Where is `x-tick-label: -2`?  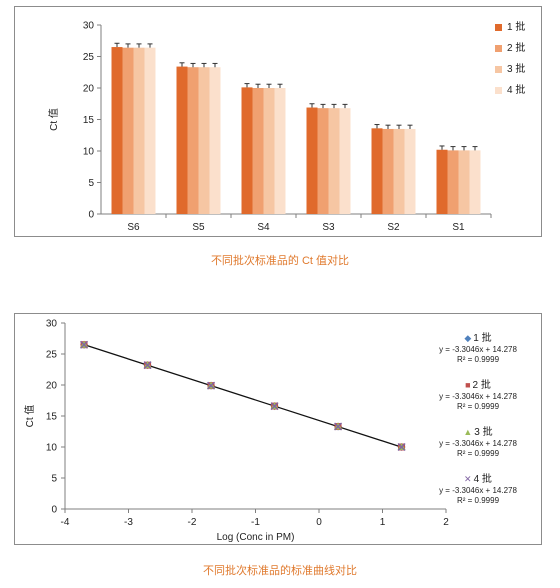 x-tick-label: -2 is located at coordinates (192, 522).